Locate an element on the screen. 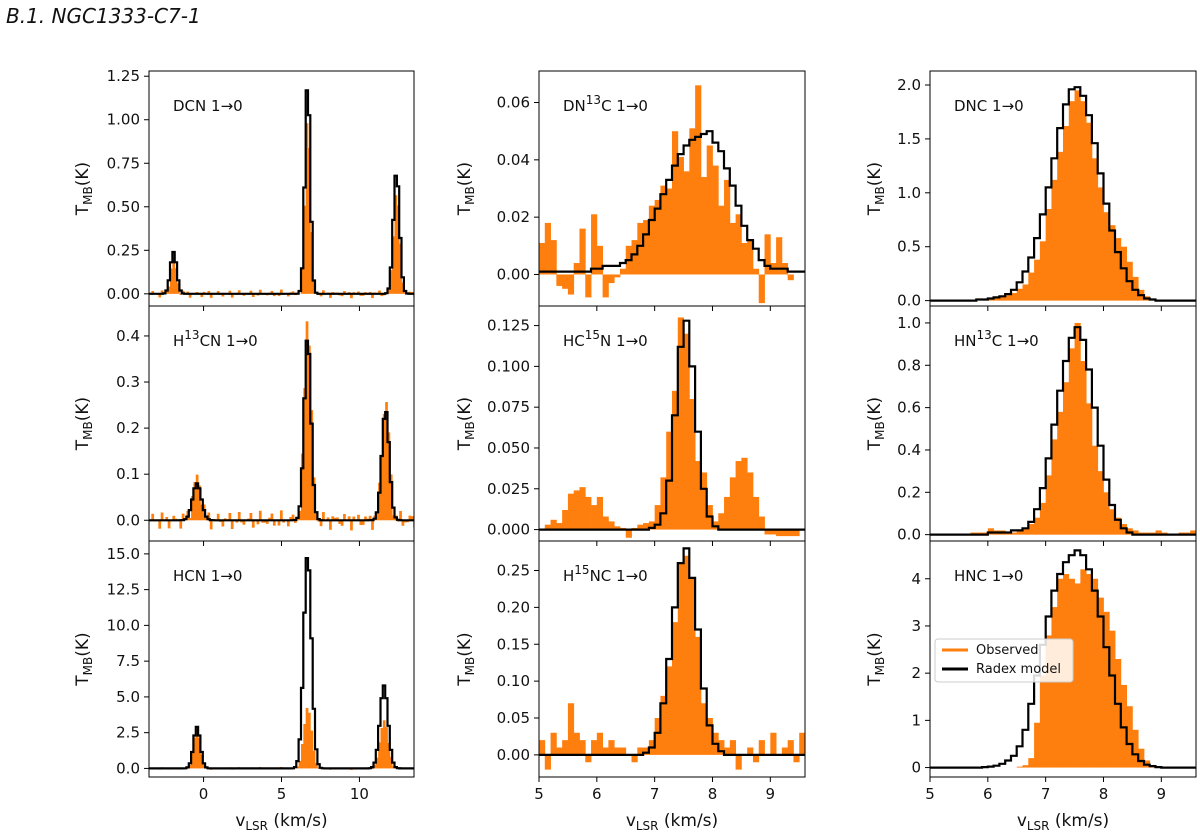 The image size is (1200, 834). line-label-dnc: DNC 1→0 is located at coordinates (989, 106).